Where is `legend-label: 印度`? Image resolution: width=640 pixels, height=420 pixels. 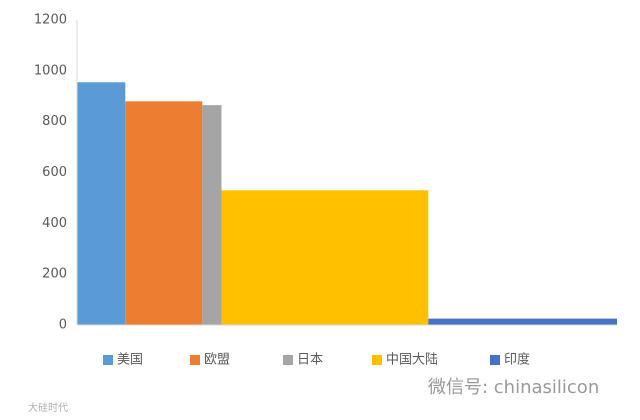
legend-label: 印度 is located at coordinates (517, 360).